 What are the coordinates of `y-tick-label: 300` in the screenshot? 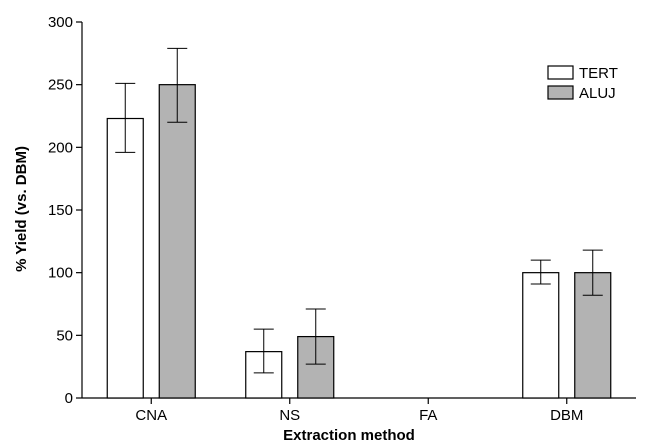 It's located at (60, 22).